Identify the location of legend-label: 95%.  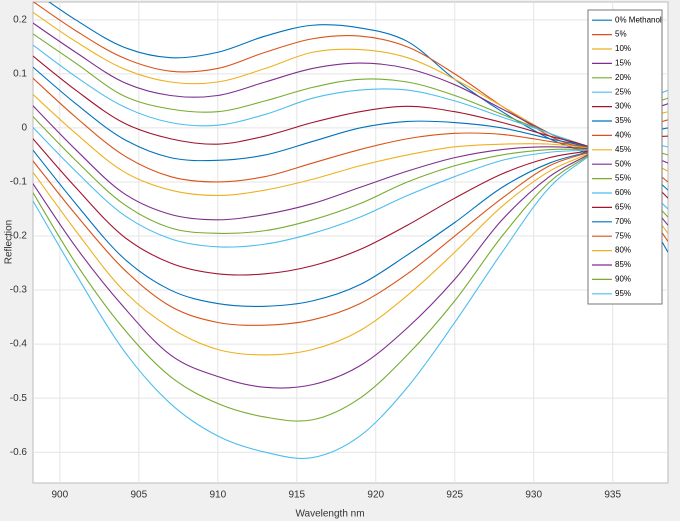
(623, 293).